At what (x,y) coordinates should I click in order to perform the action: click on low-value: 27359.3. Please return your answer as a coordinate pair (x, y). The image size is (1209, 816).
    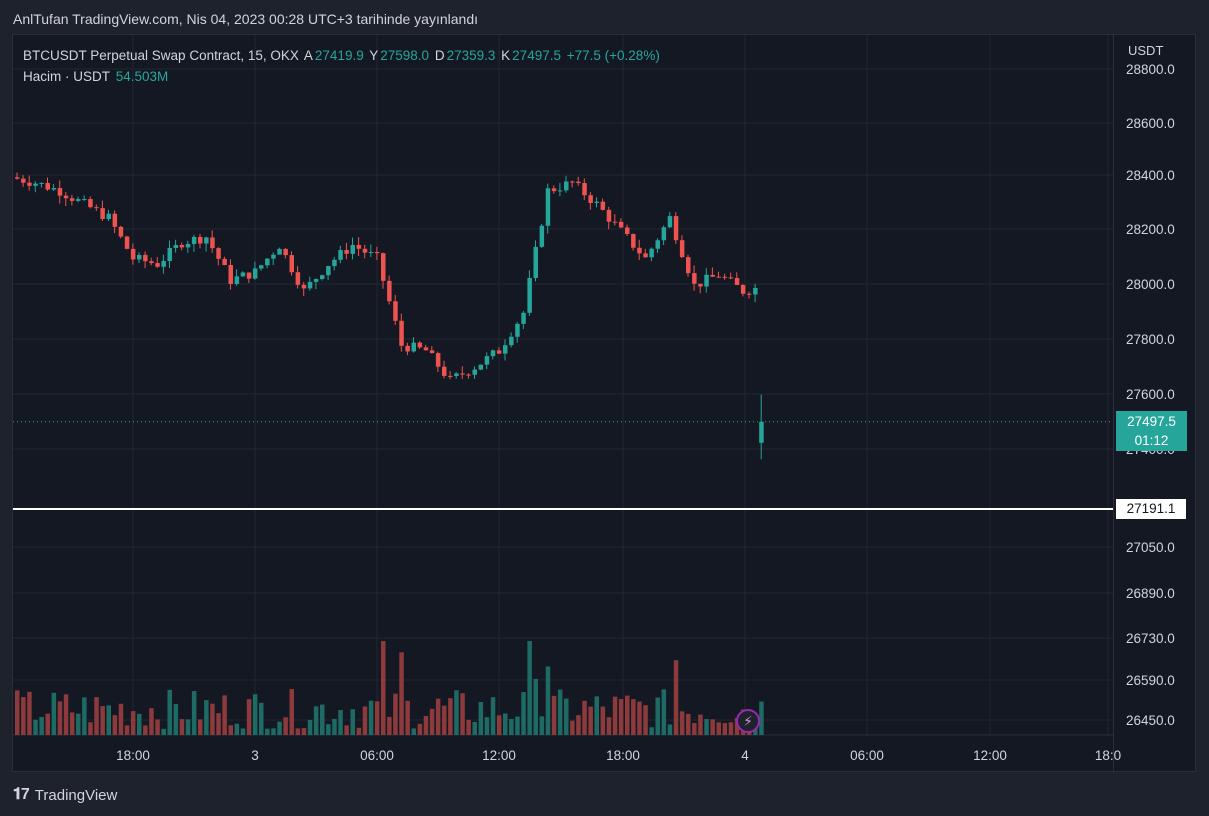
    Looking at the image, I should click on (471, 55).